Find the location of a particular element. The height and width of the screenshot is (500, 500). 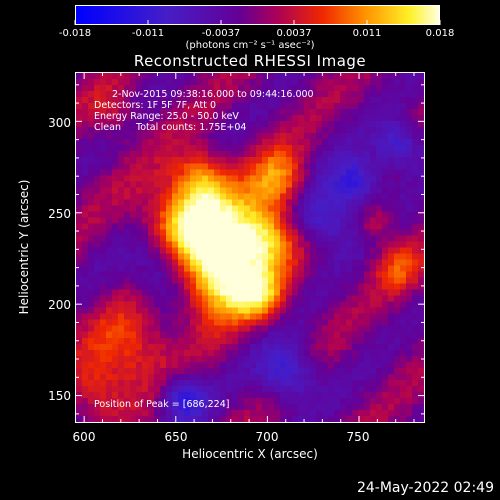

y-tick-label: 200 is located at coordinates (59, 305).